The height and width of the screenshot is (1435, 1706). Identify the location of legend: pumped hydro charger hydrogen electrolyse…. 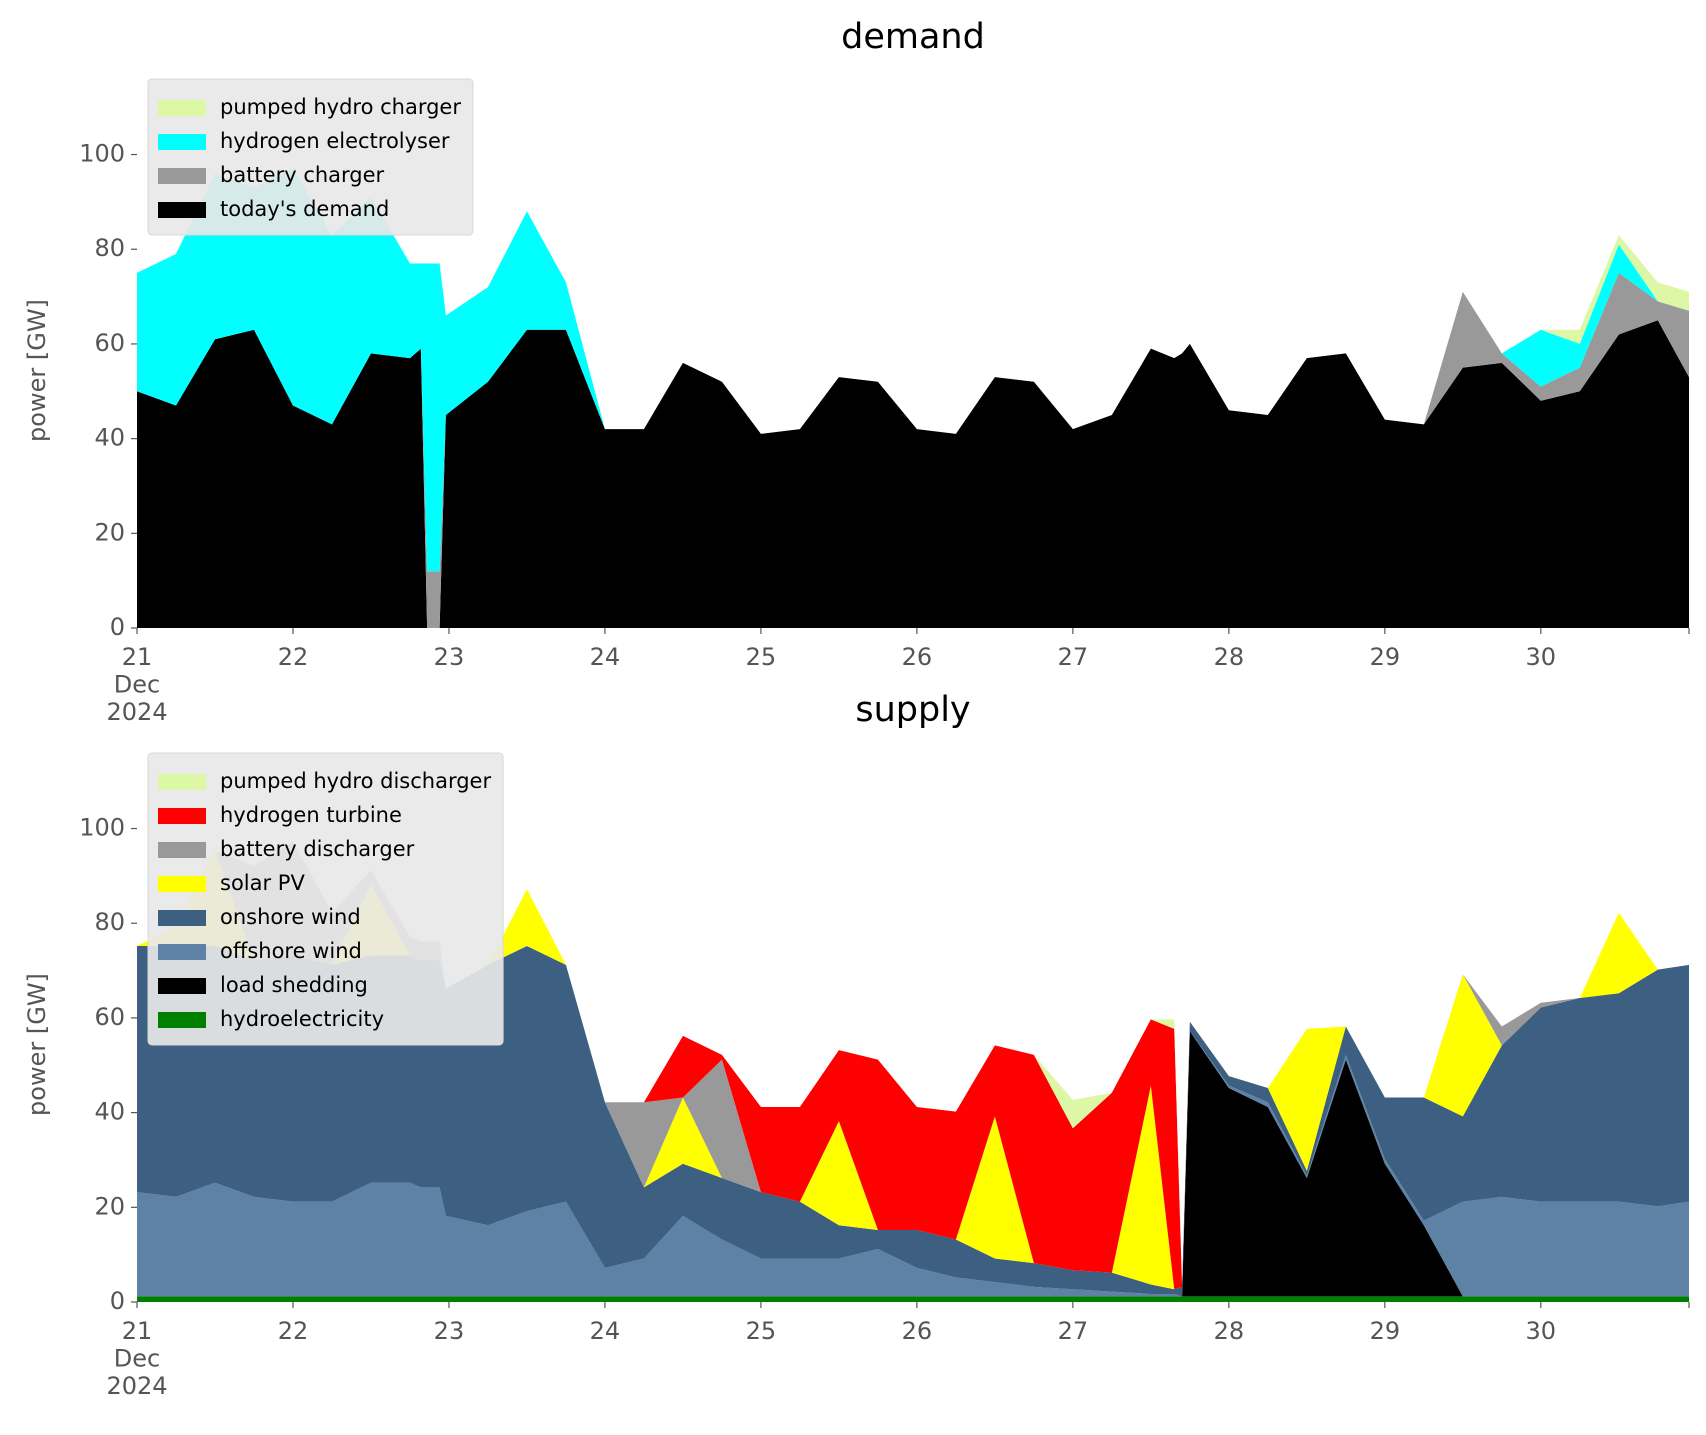
(310, 157).